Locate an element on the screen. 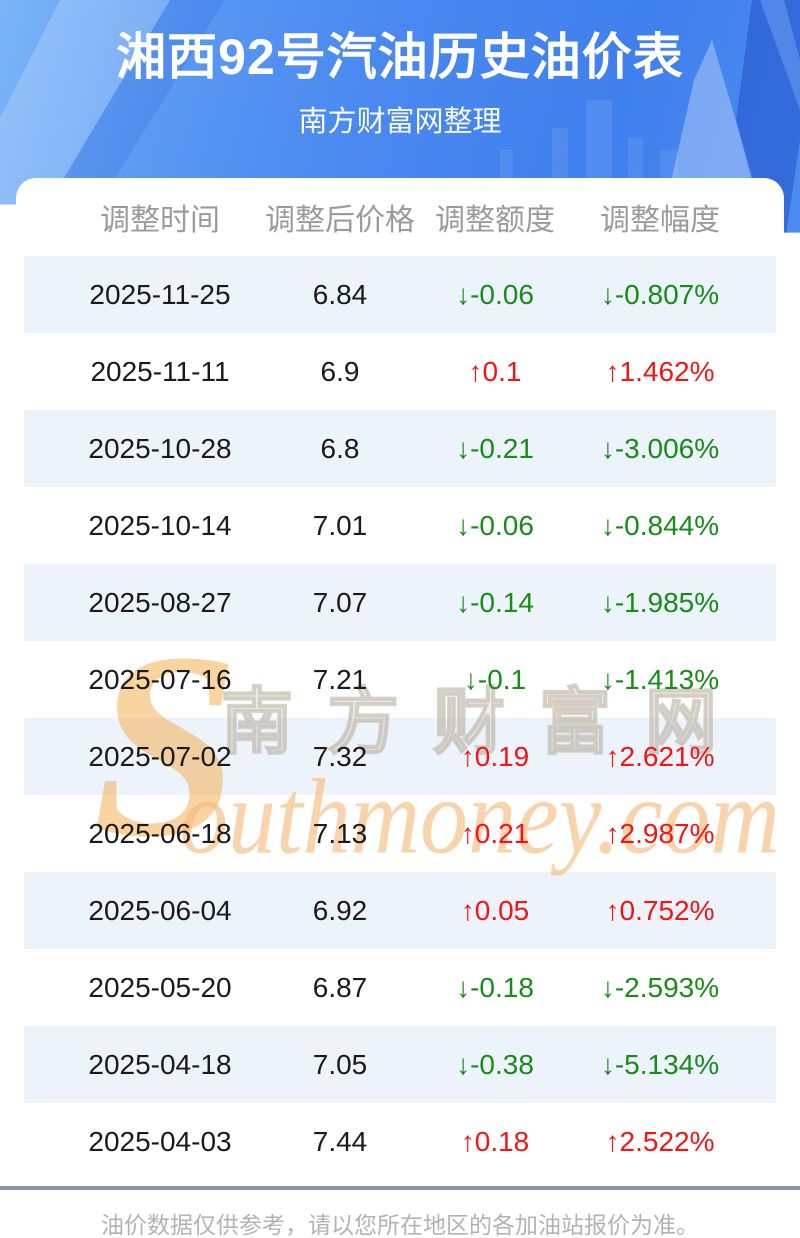 Image resolution: width=800 pixels, height=1238 pixels. row-price: 6.9 is located at coordinates (340, 371).